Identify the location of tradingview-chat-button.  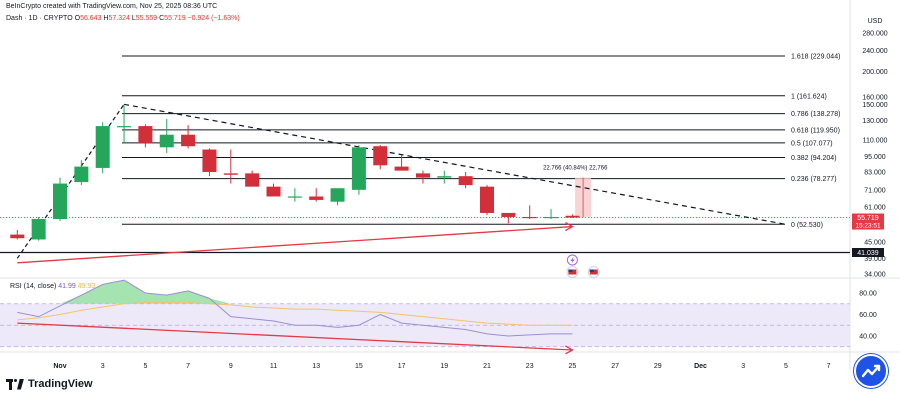
(871, 371).